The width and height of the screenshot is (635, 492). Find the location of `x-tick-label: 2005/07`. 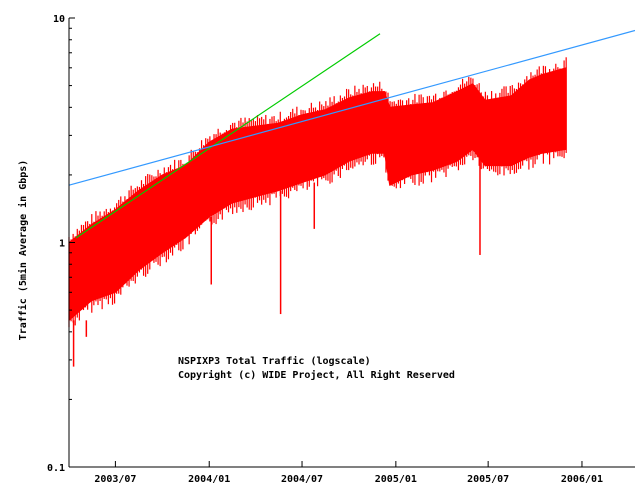

x-tick-label: 2005/07 is located at coordinates (488, 479).